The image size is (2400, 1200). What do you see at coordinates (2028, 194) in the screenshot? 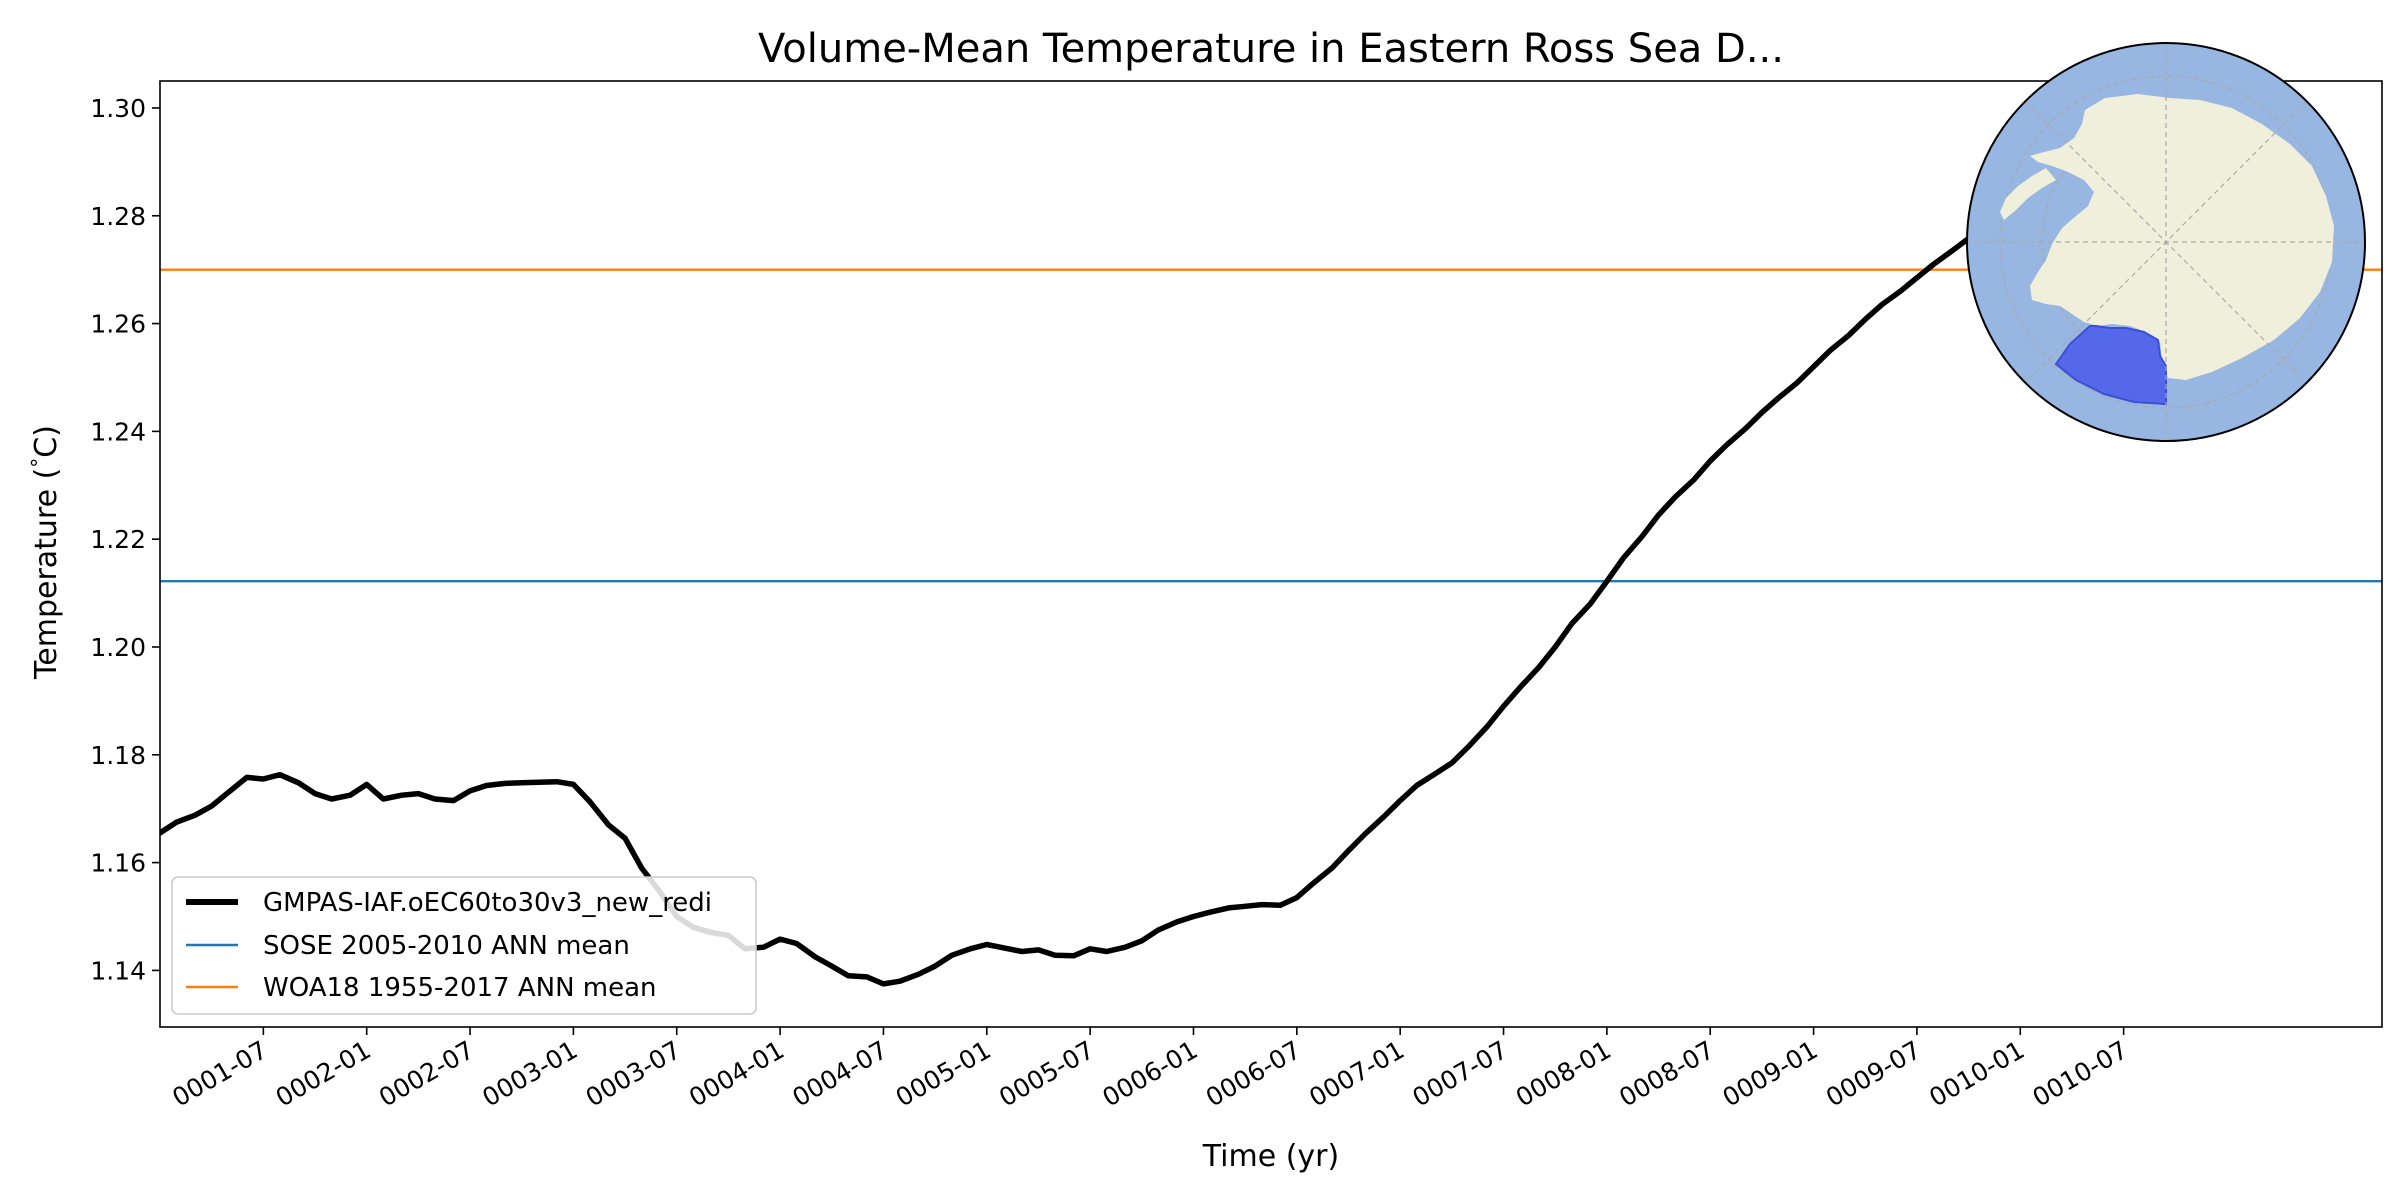
I see `map-peninsula` at bounding box center [2028, 194].